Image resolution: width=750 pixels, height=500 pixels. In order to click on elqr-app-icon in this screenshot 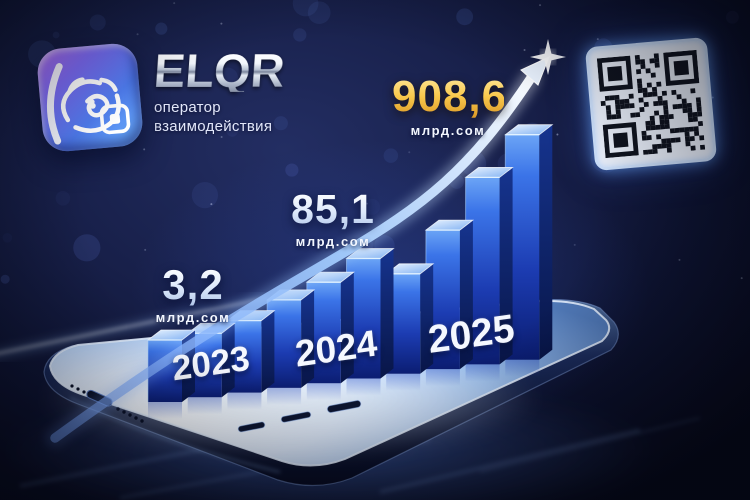, I will do `click(90, 97)`.